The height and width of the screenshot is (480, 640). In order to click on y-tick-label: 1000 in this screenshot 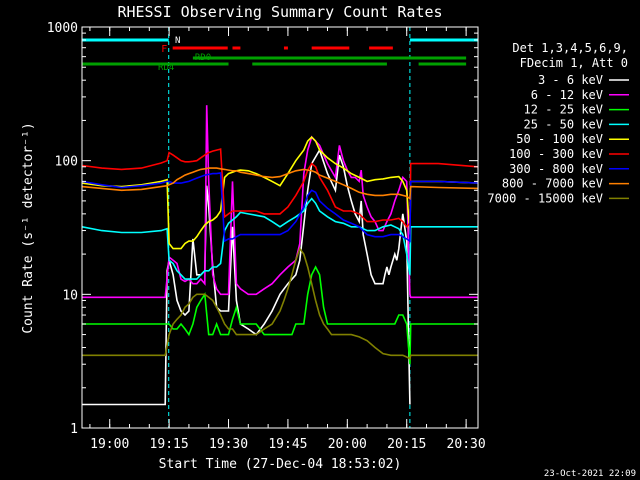, I will do `click(62, 28)`.